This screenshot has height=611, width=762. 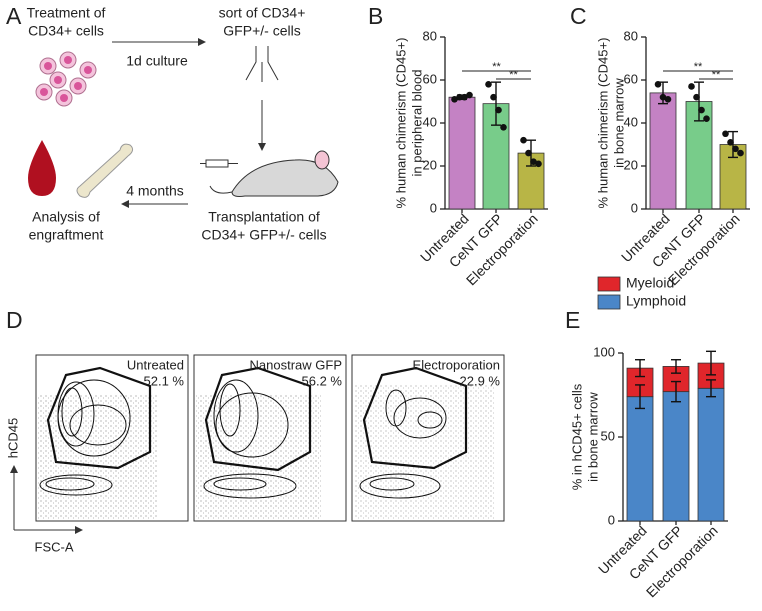 What do you see at coordinates (219, 163) in the screenshot?
I see `syringe-icon` at bounding box center [219, 163].